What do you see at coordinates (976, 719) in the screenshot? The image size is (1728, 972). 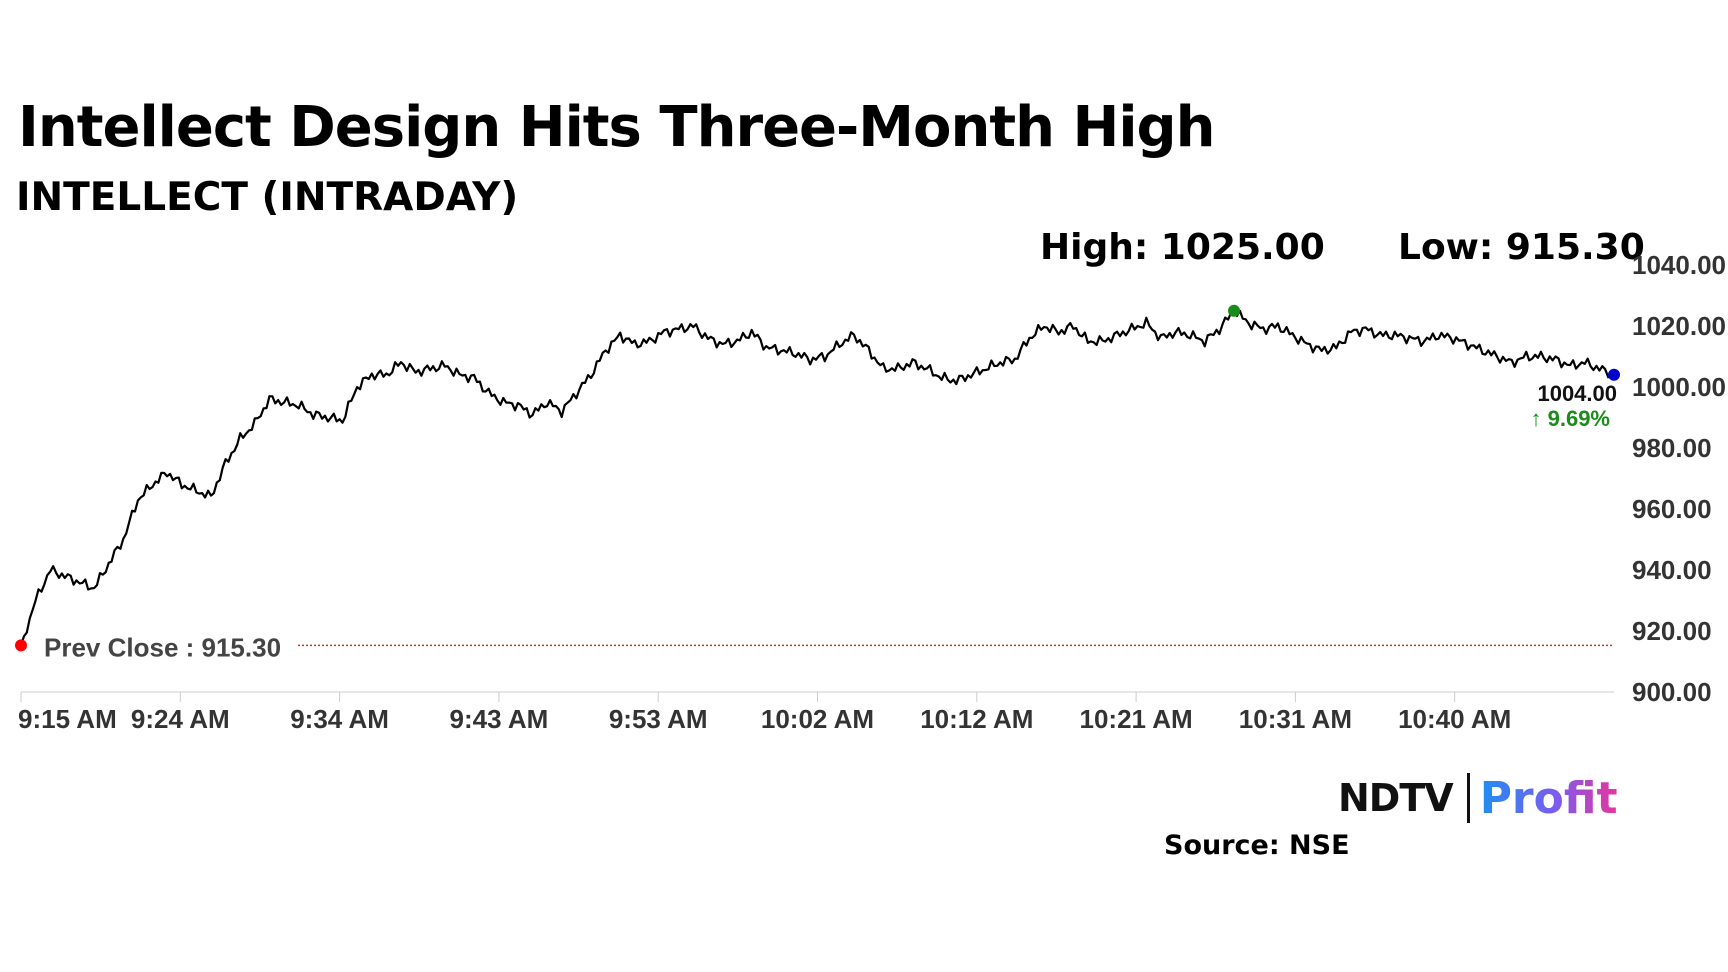 I see `x-tick-label: 10:12 AM` at bounding box center [976, 719].